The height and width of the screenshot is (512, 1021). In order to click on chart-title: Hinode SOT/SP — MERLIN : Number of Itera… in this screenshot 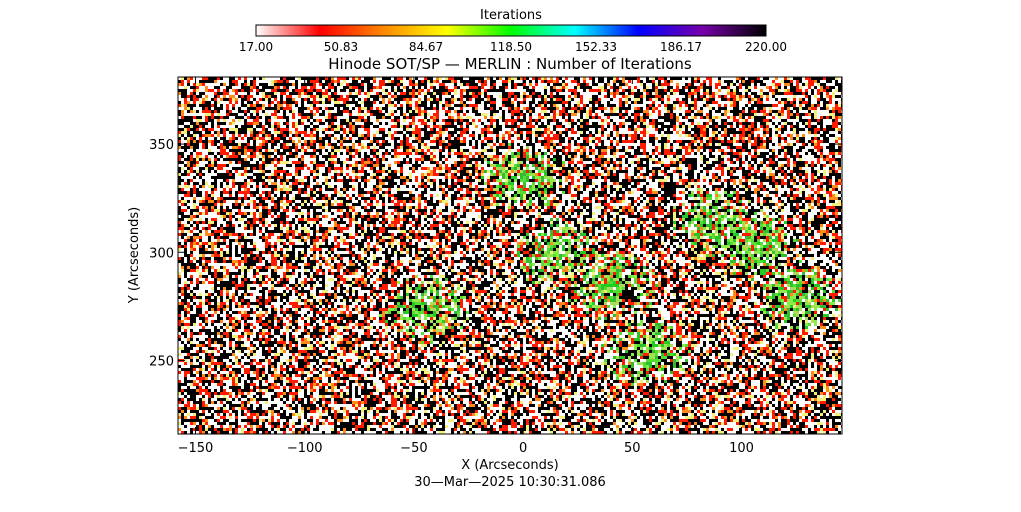, I will do `click(510, 64)`.